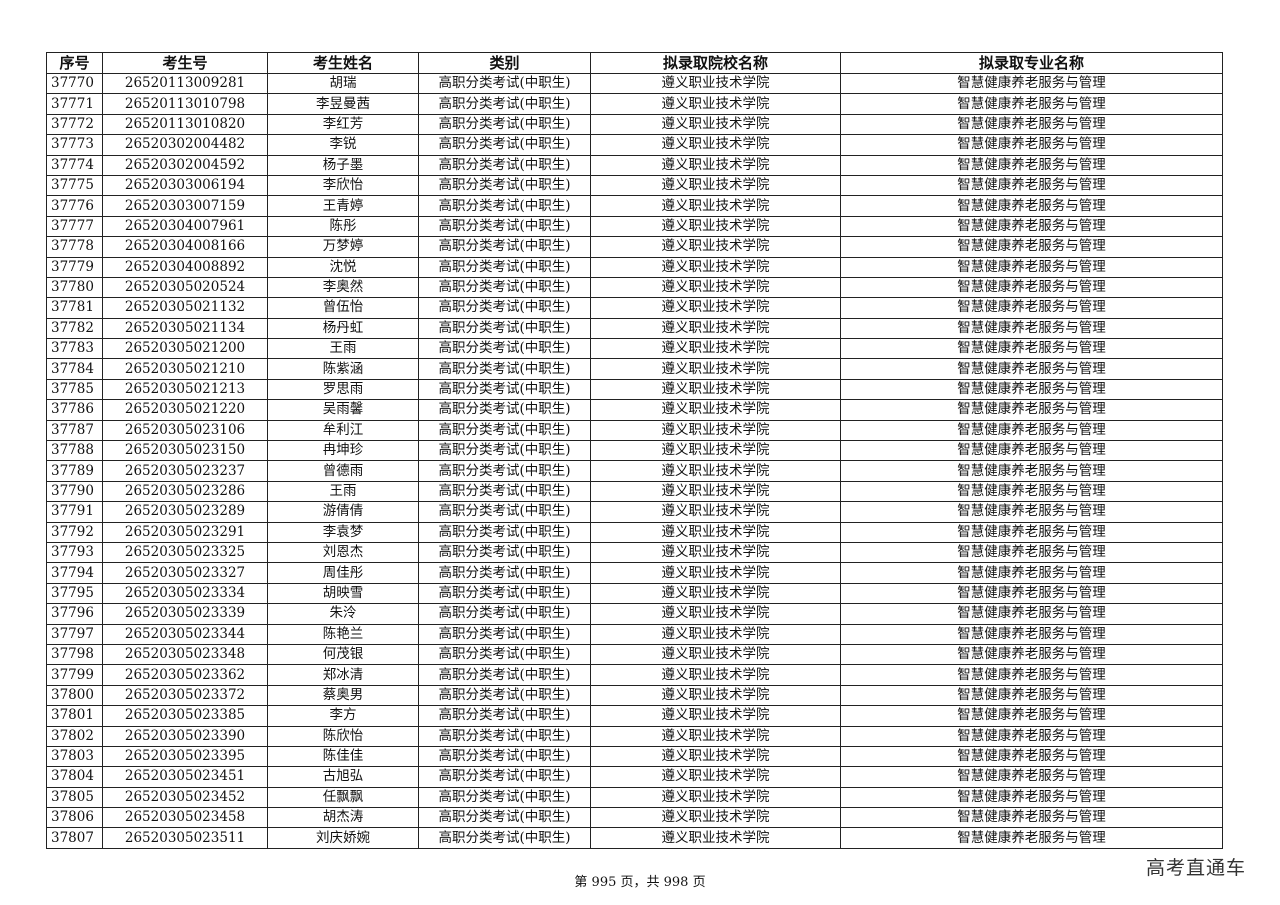 Image resolution: width=1280 pixels, height=905 pixels. Describe the element at coordinates (74, 654) in the screenshot. I see `cell-index: 37798` at that location.